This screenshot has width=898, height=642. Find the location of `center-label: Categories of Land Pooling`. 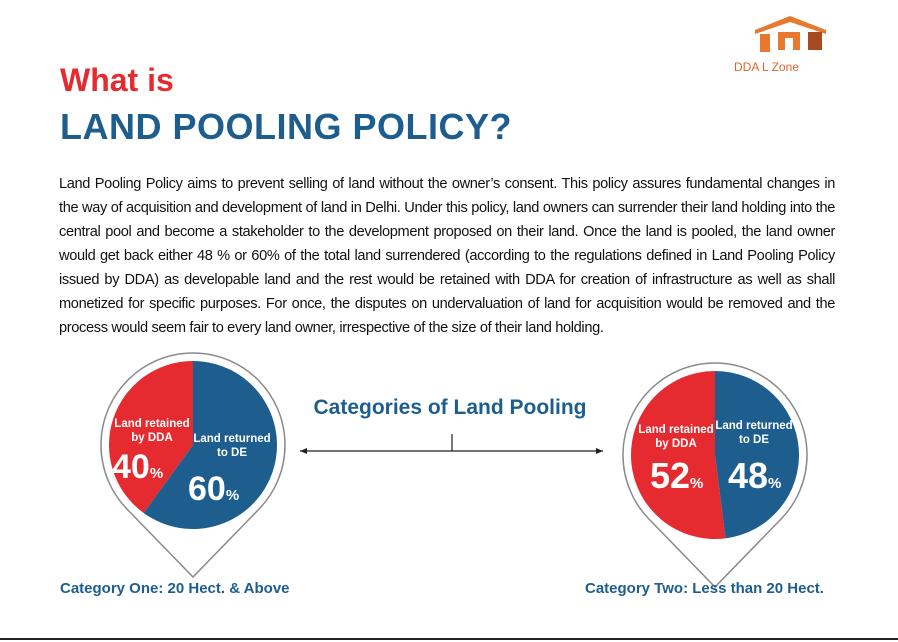

center-label: Categories of Land Pooling is located at coordinates (450, 407).